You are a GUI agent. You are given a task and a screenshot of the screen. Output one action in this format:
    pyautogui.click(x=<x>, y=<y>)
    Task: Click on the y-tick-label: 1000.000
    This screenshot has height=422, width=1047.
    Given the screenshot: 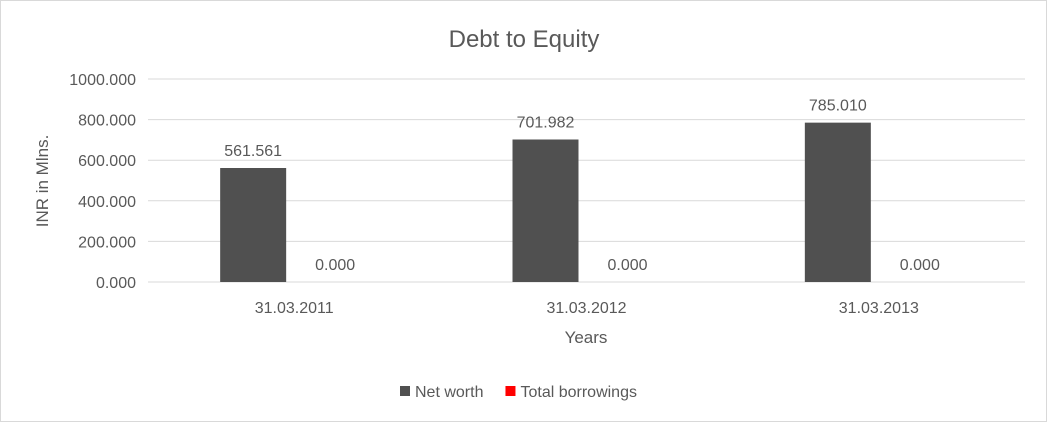 What is the action you would take?
    pyautogui.click(x=102, y=80)
    